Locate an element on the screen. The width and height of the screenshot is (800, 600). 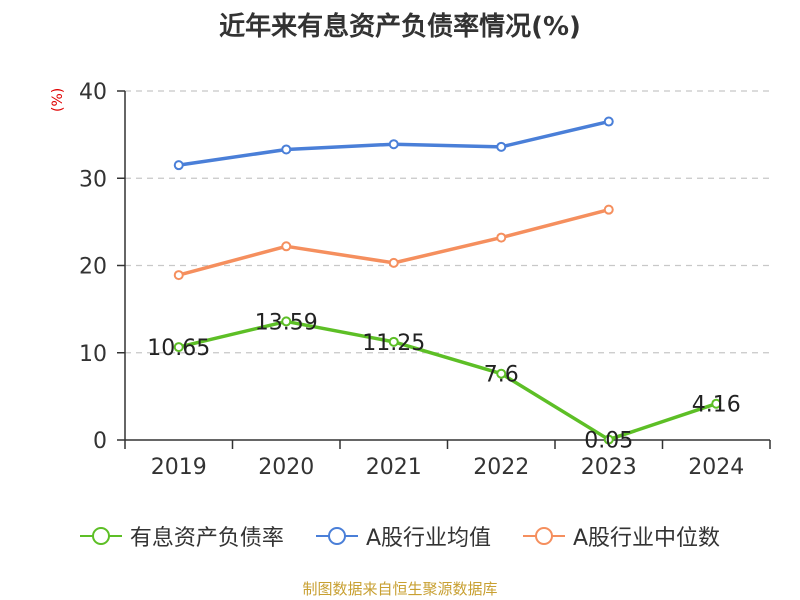
data-source-note: 制图数据来自恒生聚源数据库 is located at coordinates (400, 589).